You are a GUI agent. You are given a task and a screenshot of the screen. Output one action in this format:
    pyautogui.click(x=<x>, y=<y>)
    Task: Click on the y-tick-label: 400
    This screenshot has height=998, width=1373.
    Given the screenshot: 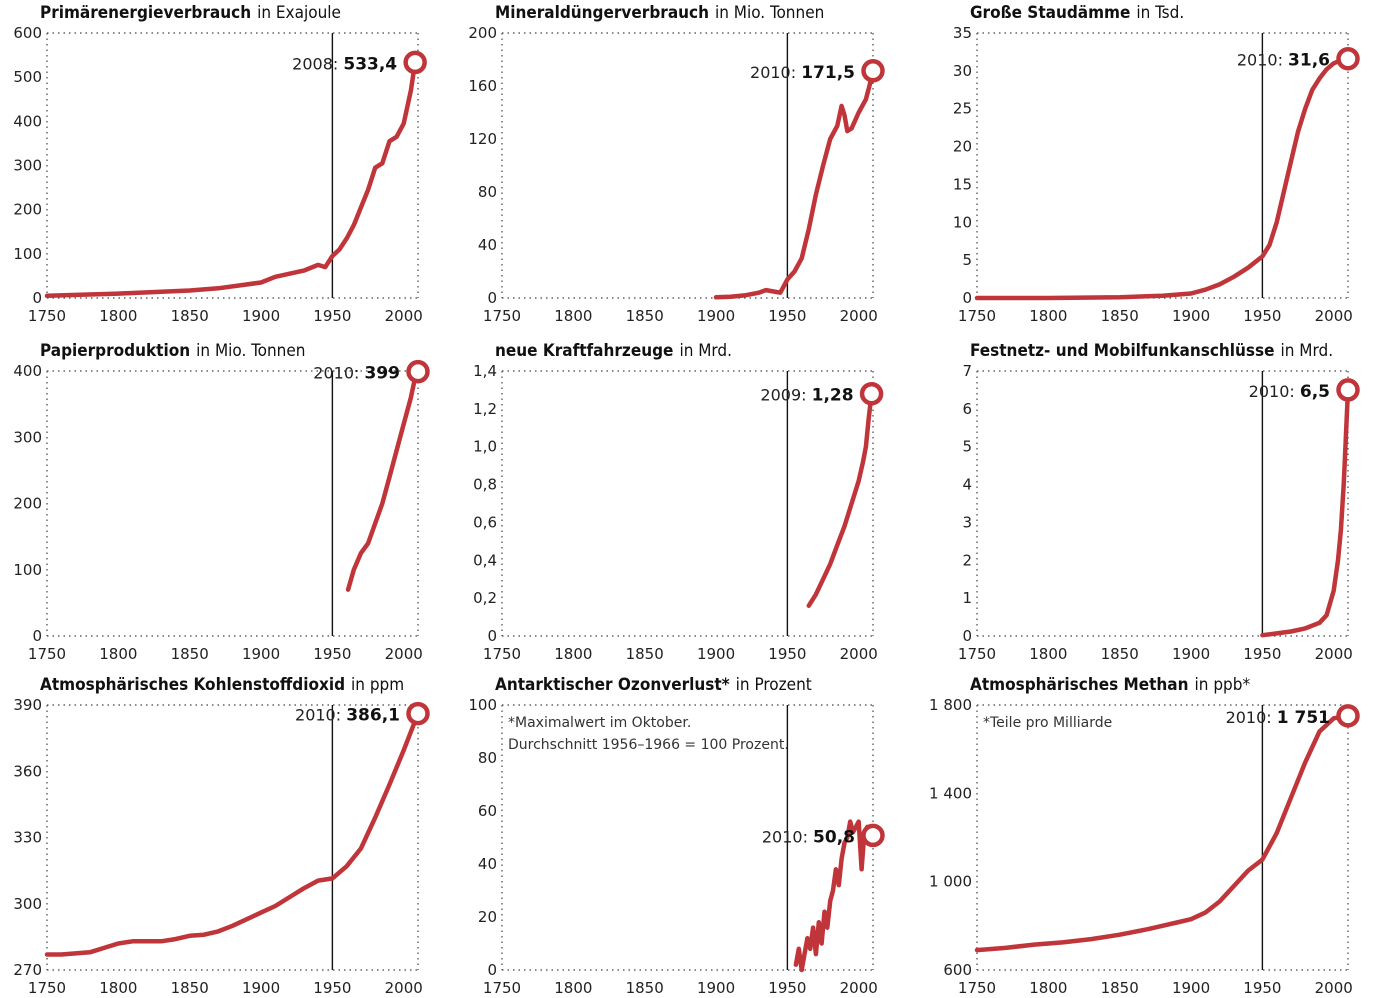 What is the action you would take?
    pyautogui.click(x=27, y=121)
    